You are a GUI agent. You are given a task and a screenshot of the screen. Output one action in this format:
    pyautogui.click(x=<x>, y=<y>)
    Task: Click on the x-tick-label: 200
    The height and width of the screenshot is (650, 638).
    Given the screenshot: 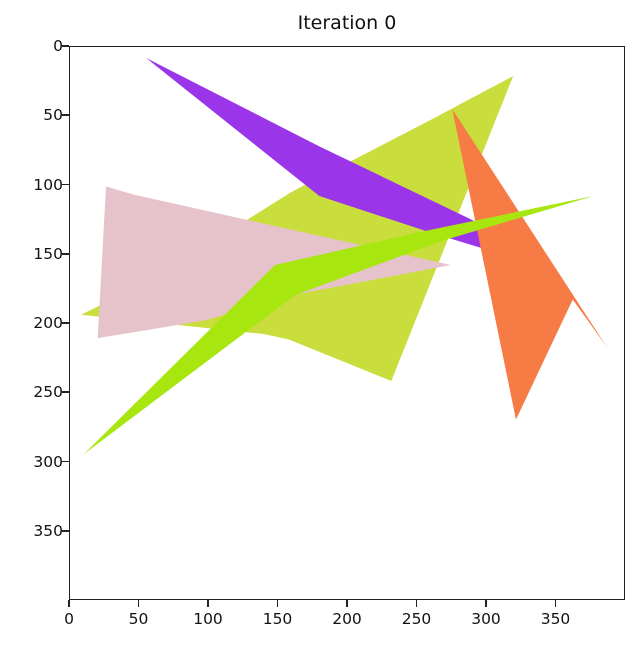 What is the action you would take?
    pyautogui.click(x=347, y=619)
    